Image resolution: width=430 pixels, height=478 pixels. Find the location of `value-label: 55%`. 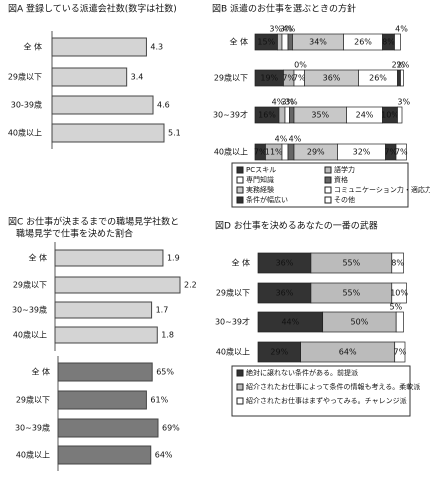

value-label: 55% is located at coordinates (351, 293).